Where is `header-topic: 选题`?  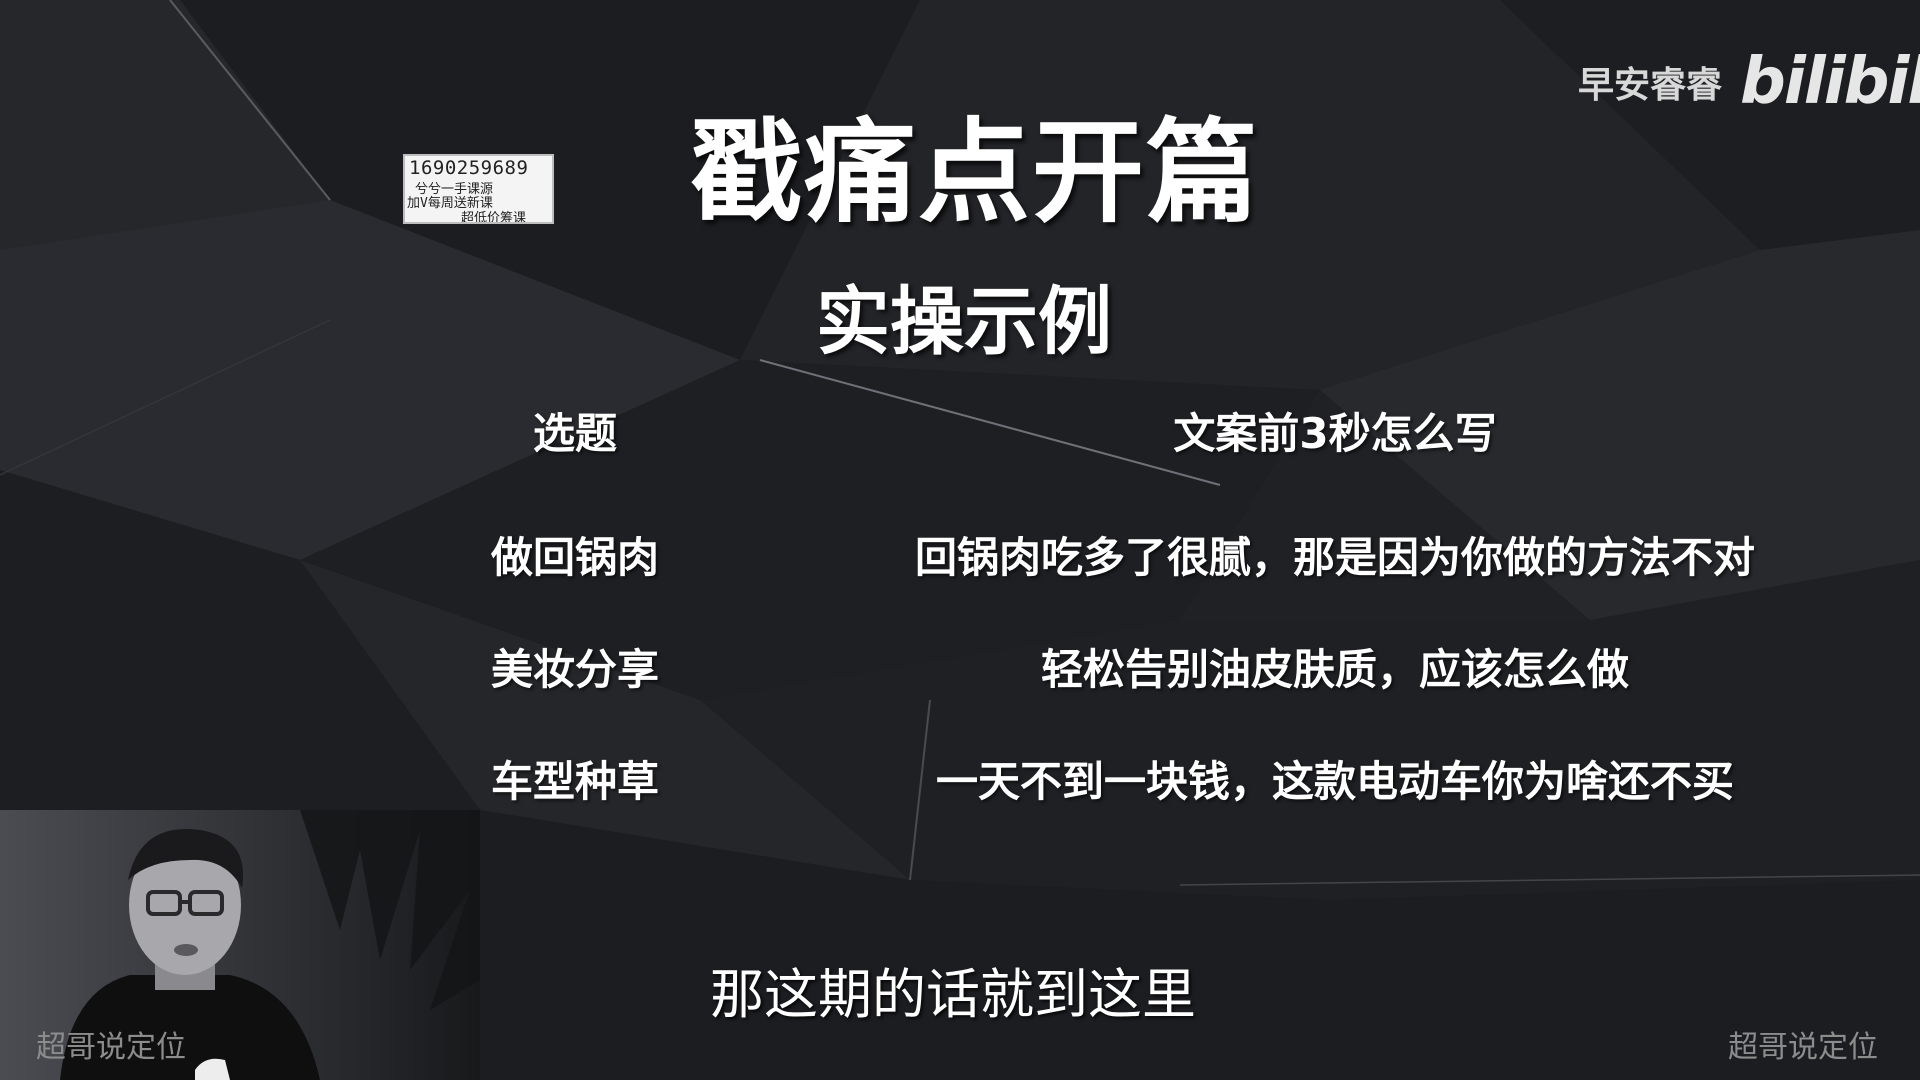
header-topic: 选题 is located at coordinates (575, 433).